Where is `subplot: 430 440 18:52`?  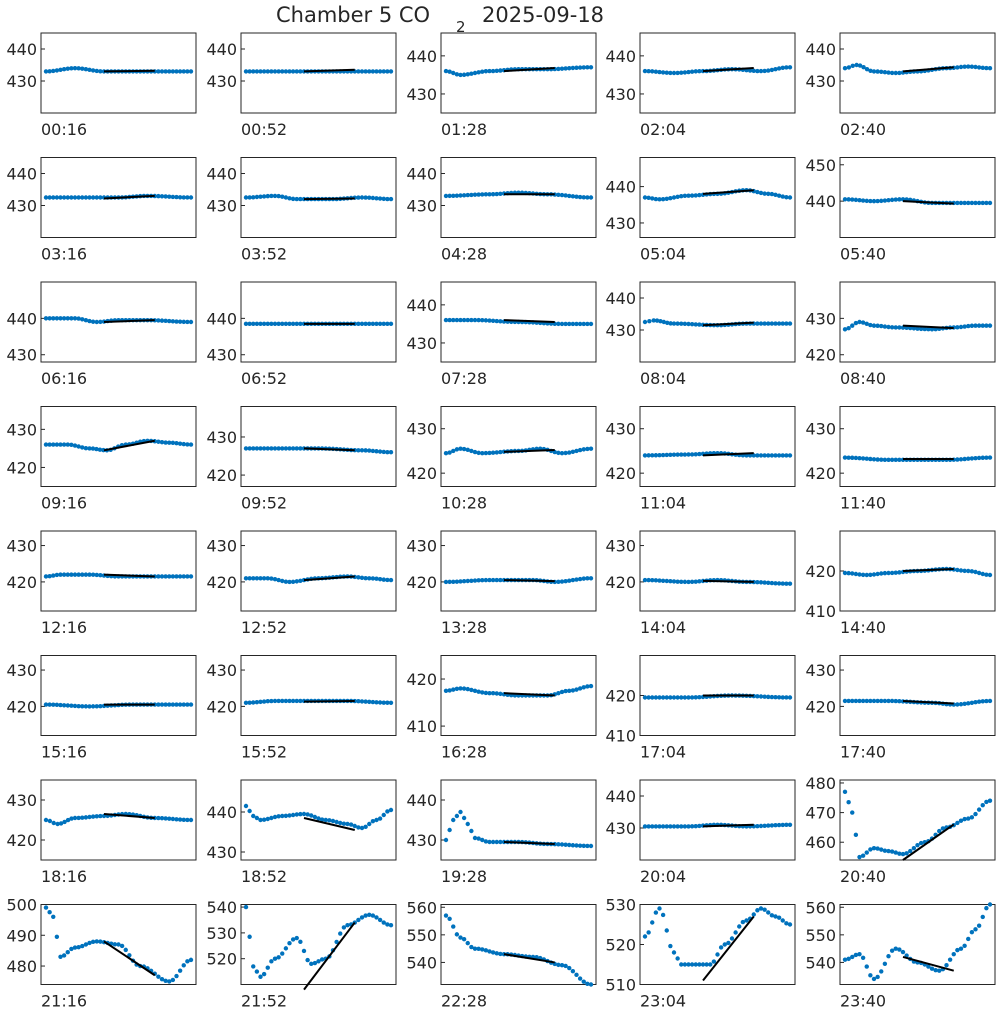
subplot: 430 440 18:52 is located at coordinates (301, 832).